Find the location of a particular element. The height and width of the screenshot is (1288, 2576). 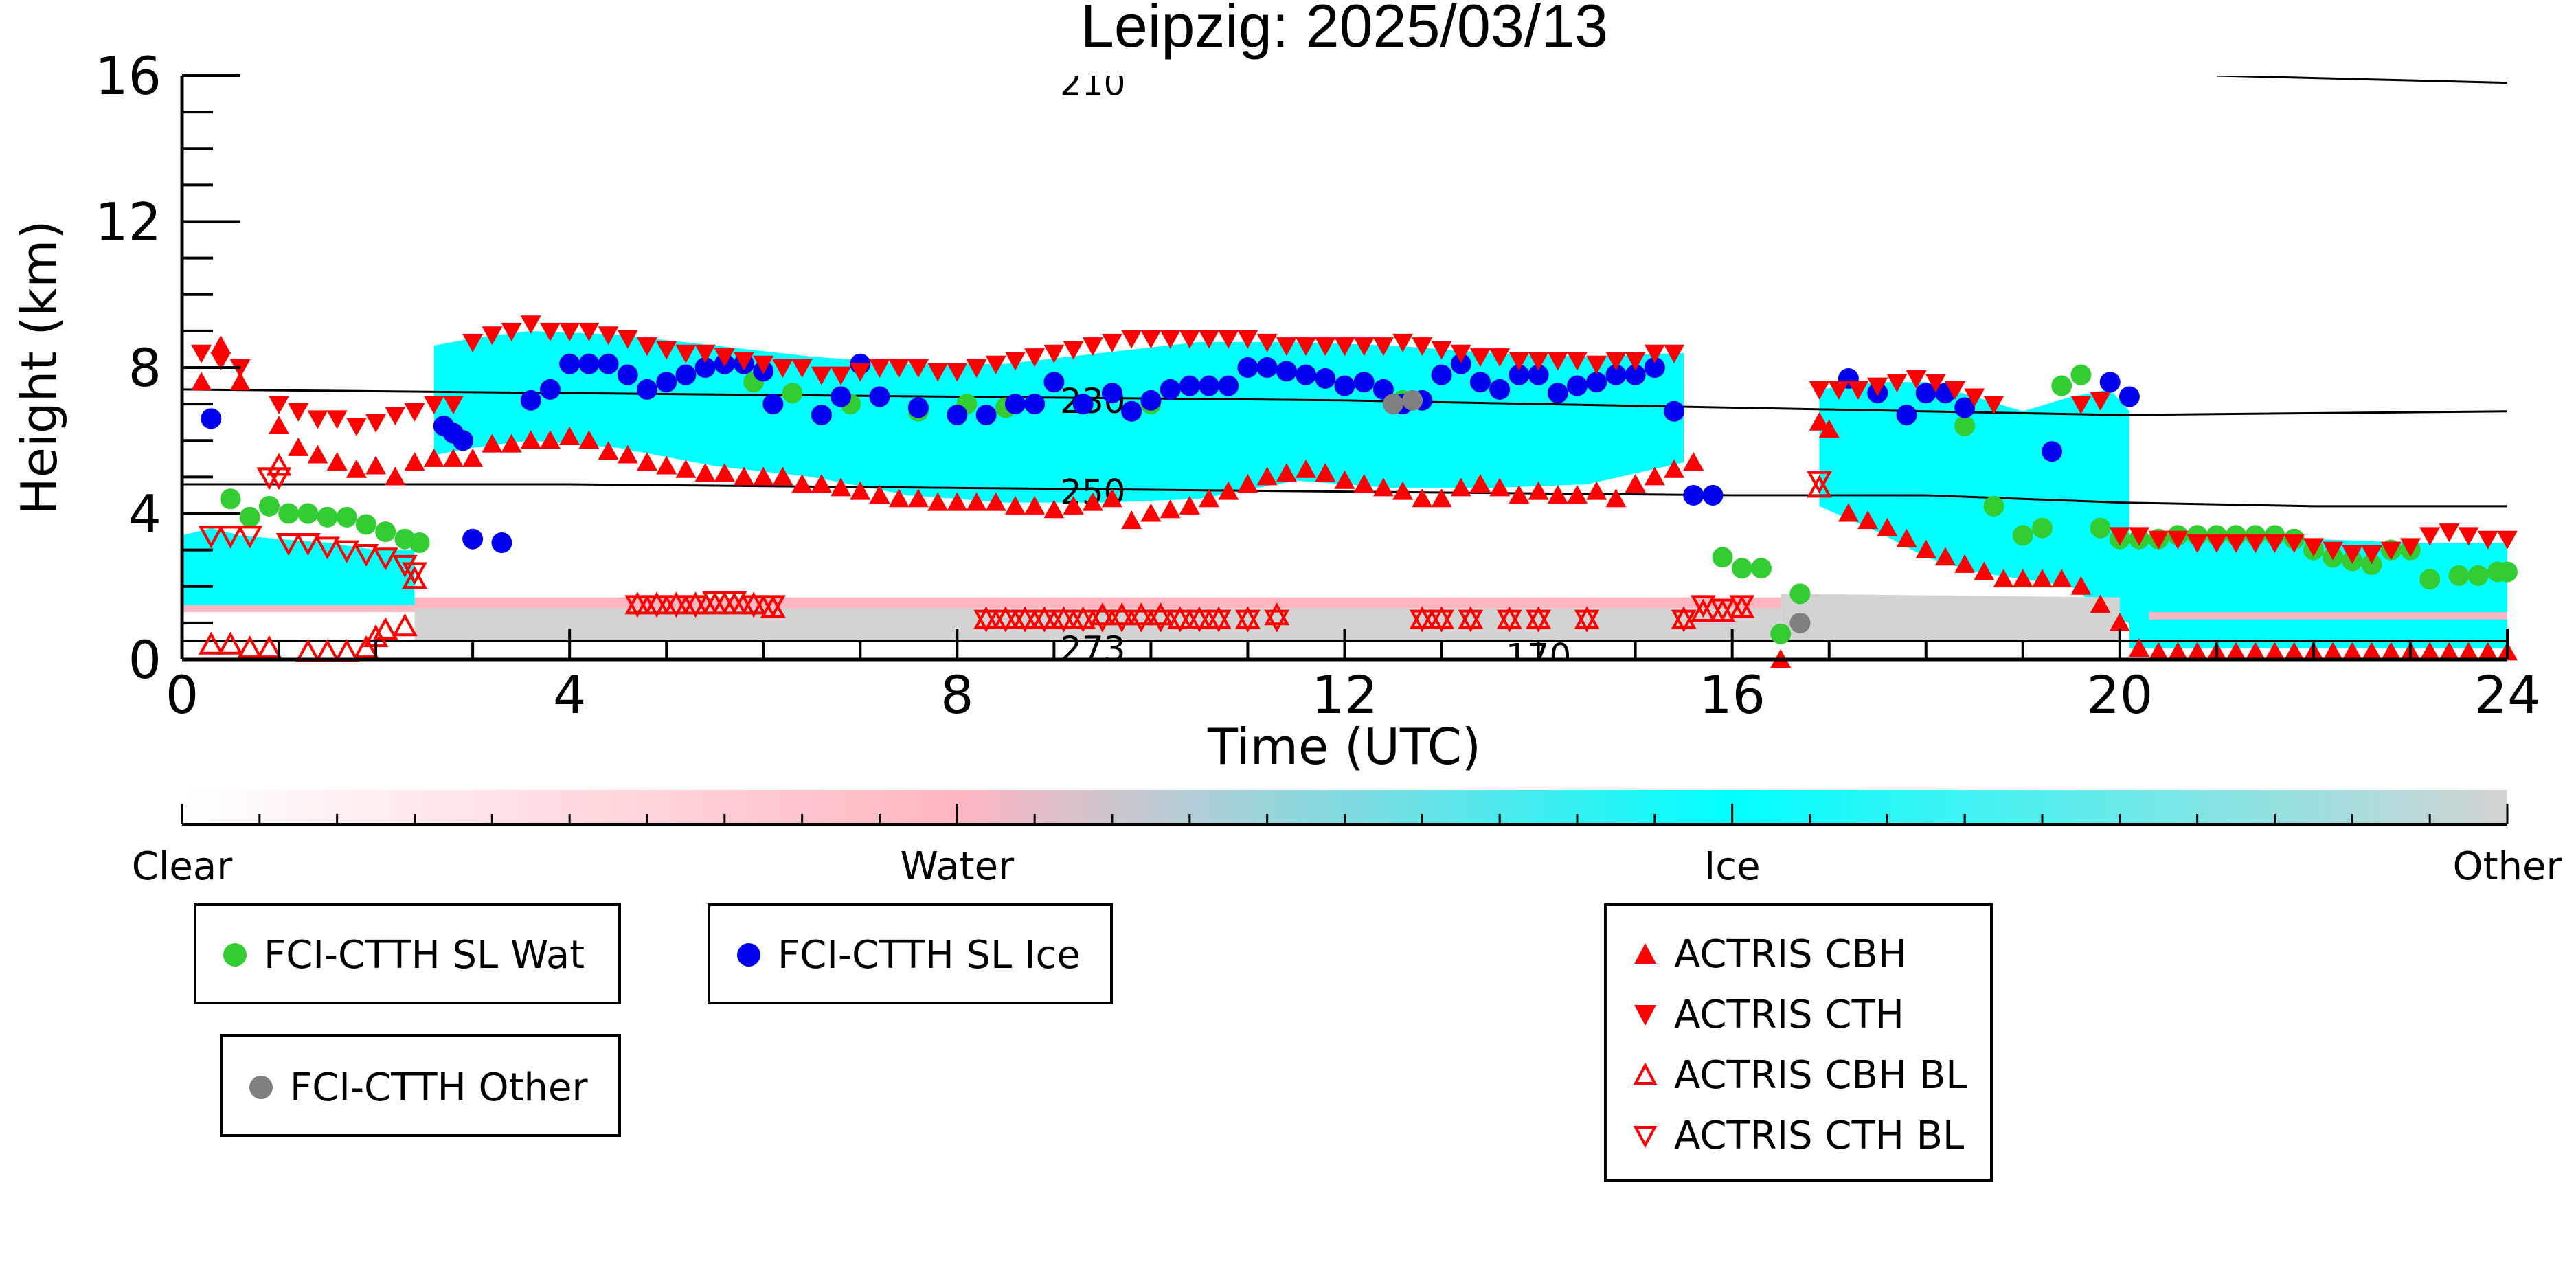

x-tick-label: 20 is located at coordinates (2119, 694).